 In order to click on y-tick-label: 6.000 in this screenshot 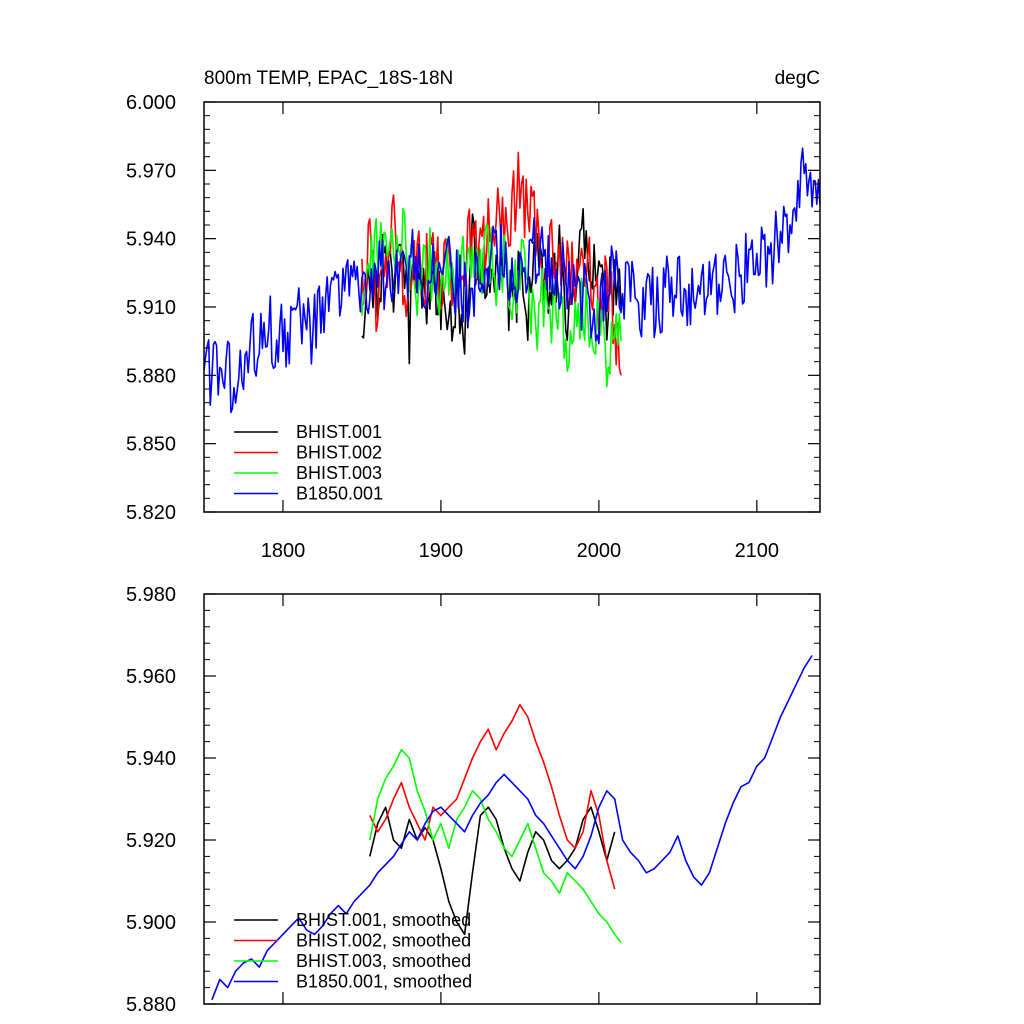, I will do `click(151, 103)`.